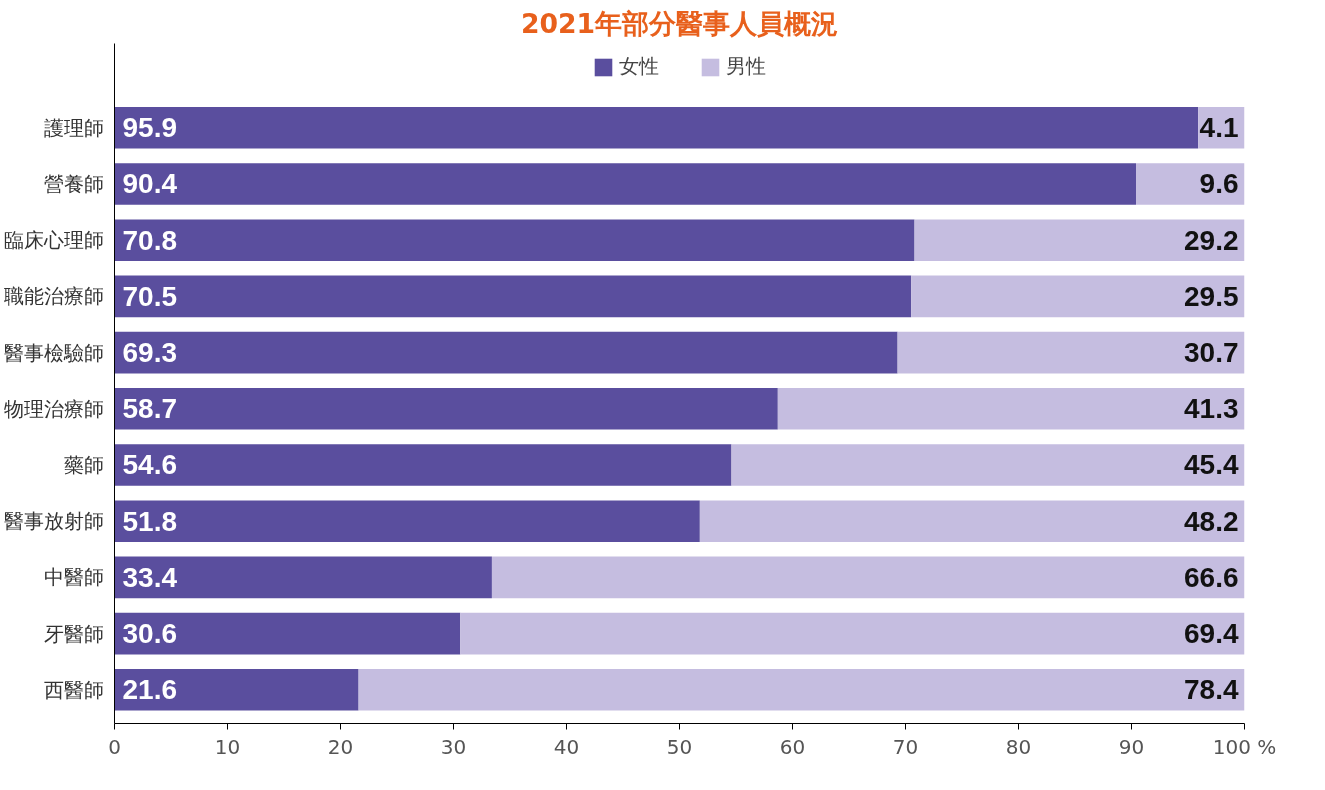  I want to click on y-tick-label: 物理治療師, so click(53, 408).